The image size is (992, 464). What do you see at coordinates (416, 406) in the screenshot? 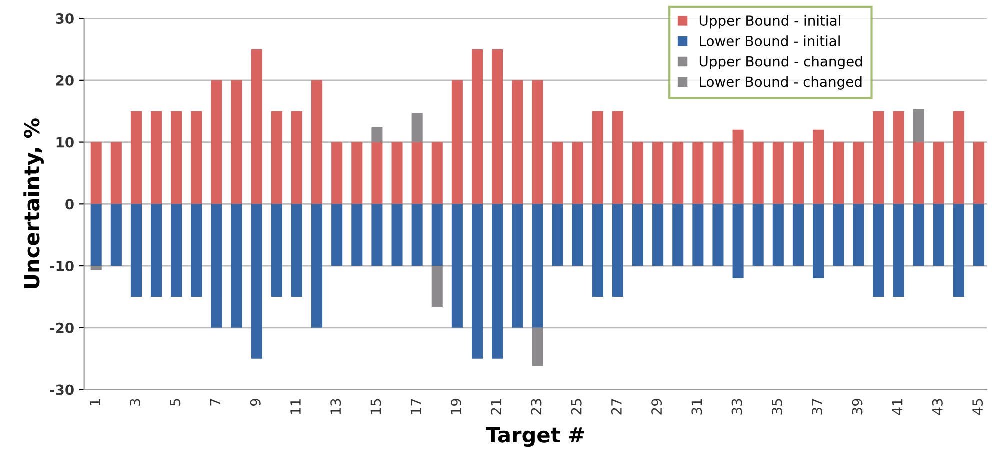
I see `x-tick-label: 17` at bounding box center [416, 406].